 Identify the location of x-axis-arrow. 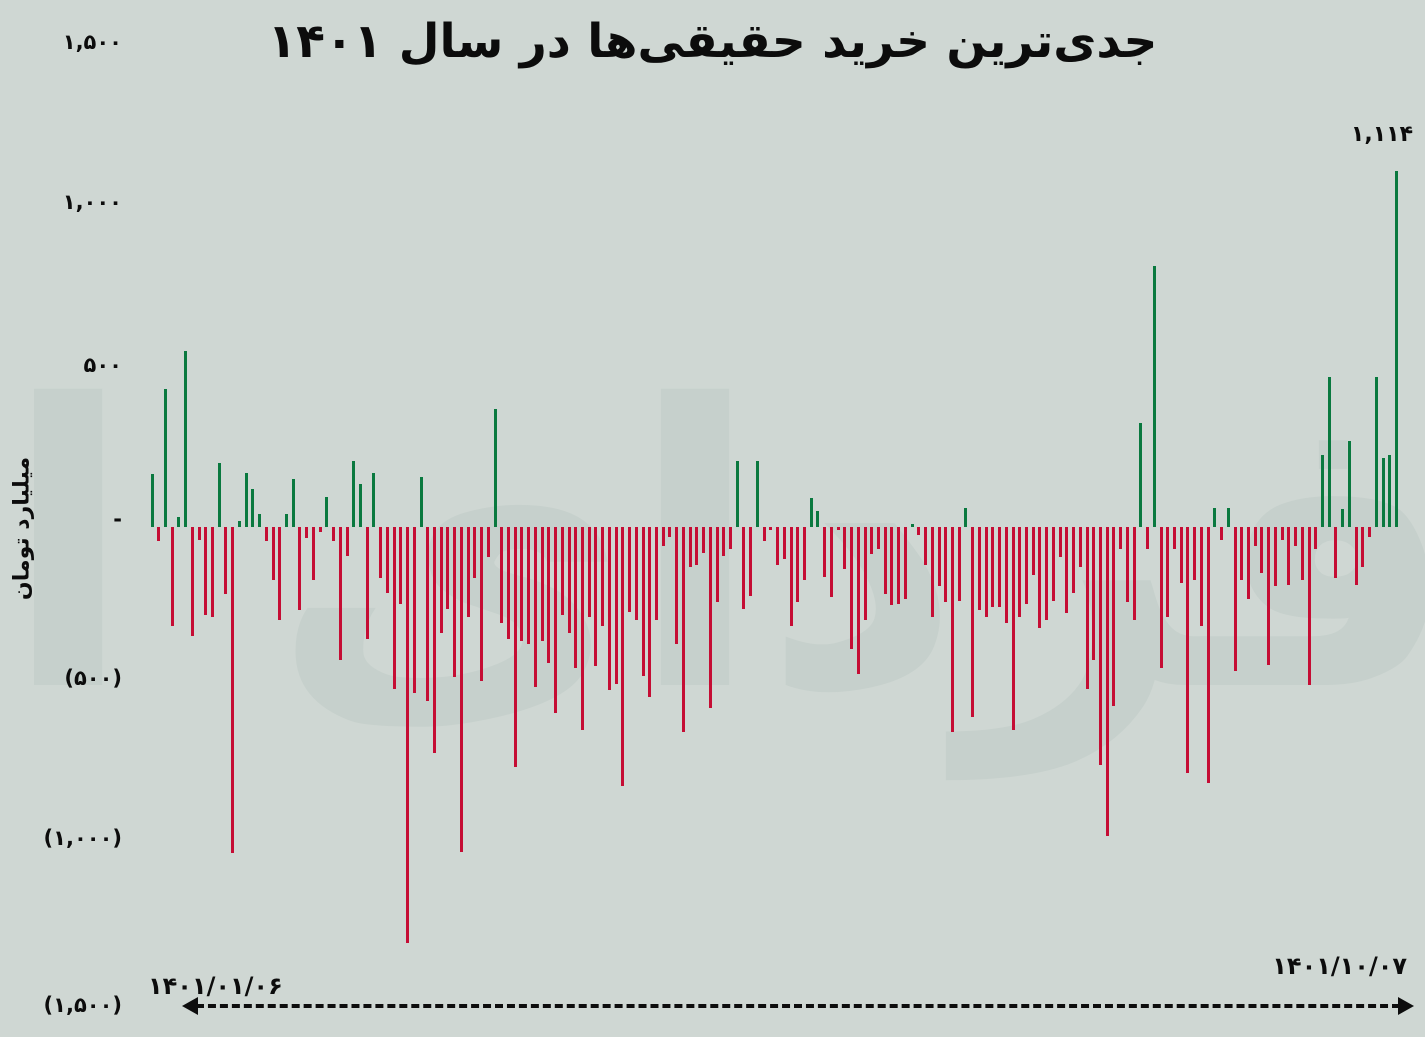
(798, 1006).